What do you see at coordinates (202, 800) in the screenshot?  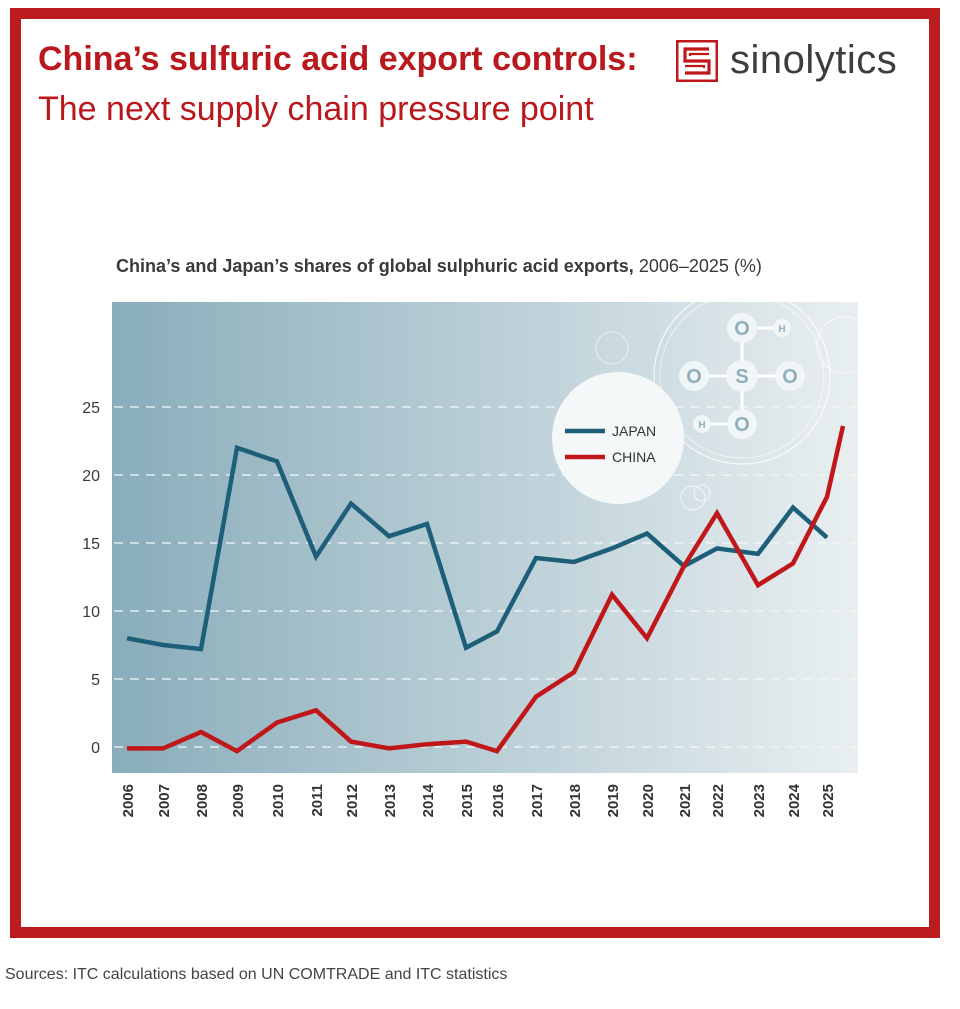 I see `x-tick-label: 2008` at bounding box center [202, 800].